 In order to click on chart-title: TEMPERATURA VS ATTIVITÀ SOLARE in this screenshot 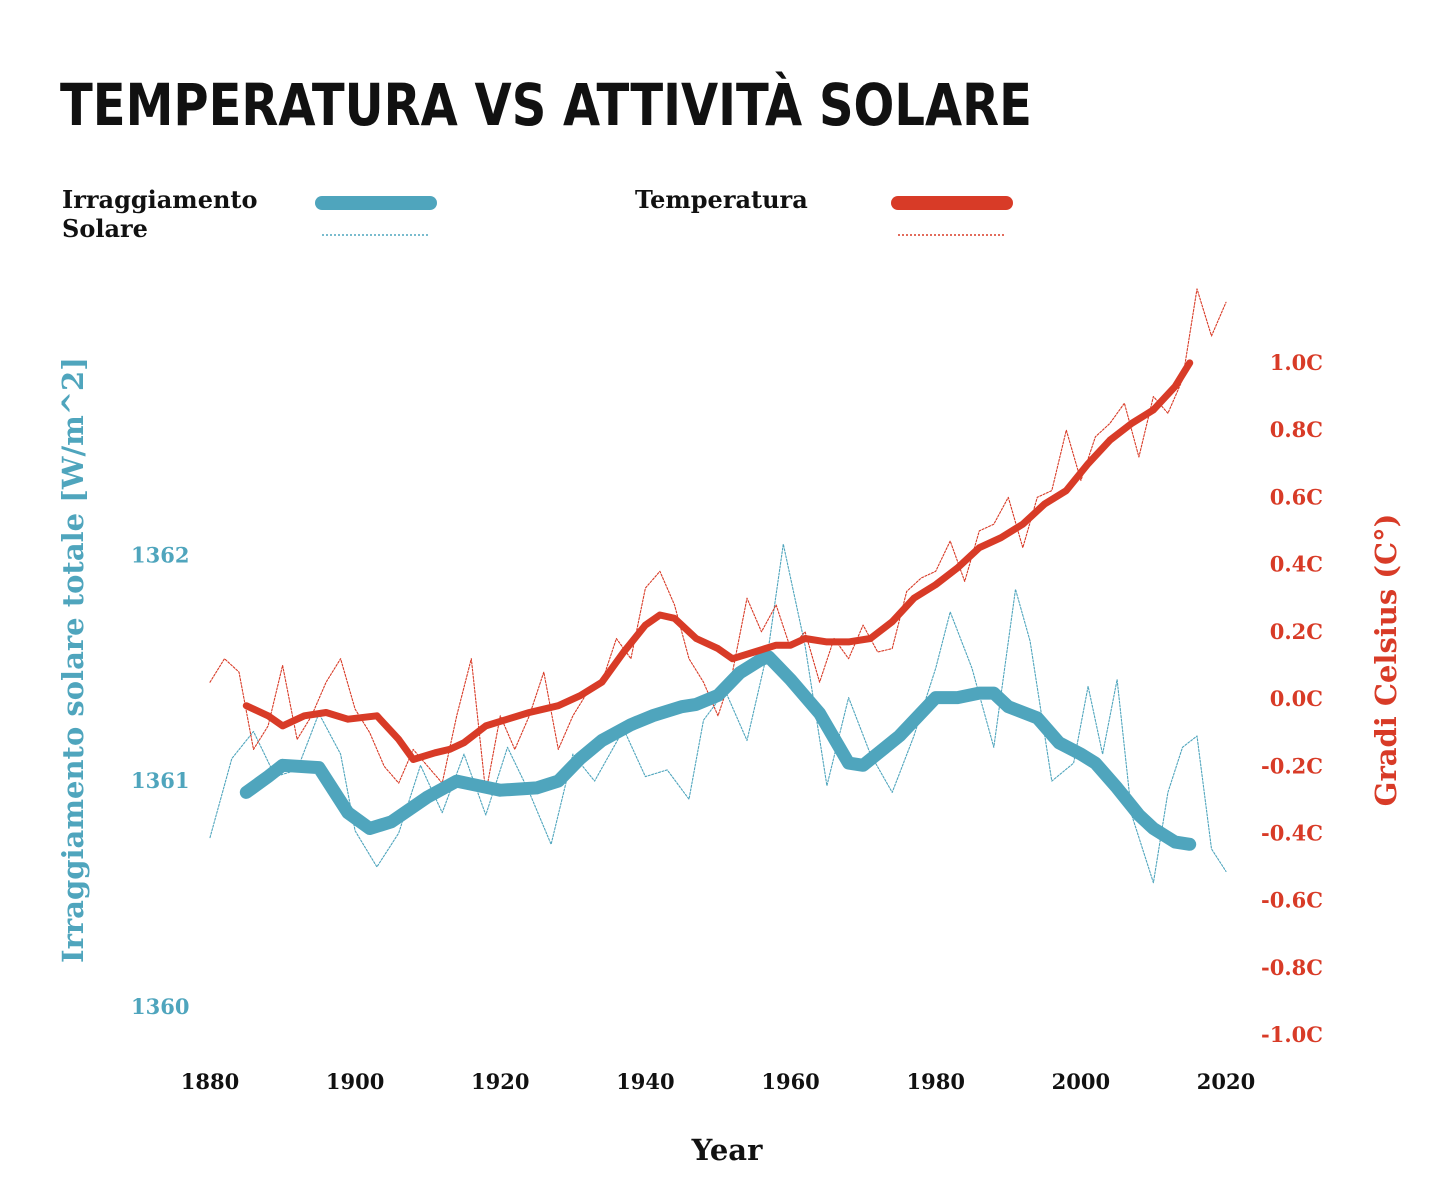, I will do `click(546, 104)`.